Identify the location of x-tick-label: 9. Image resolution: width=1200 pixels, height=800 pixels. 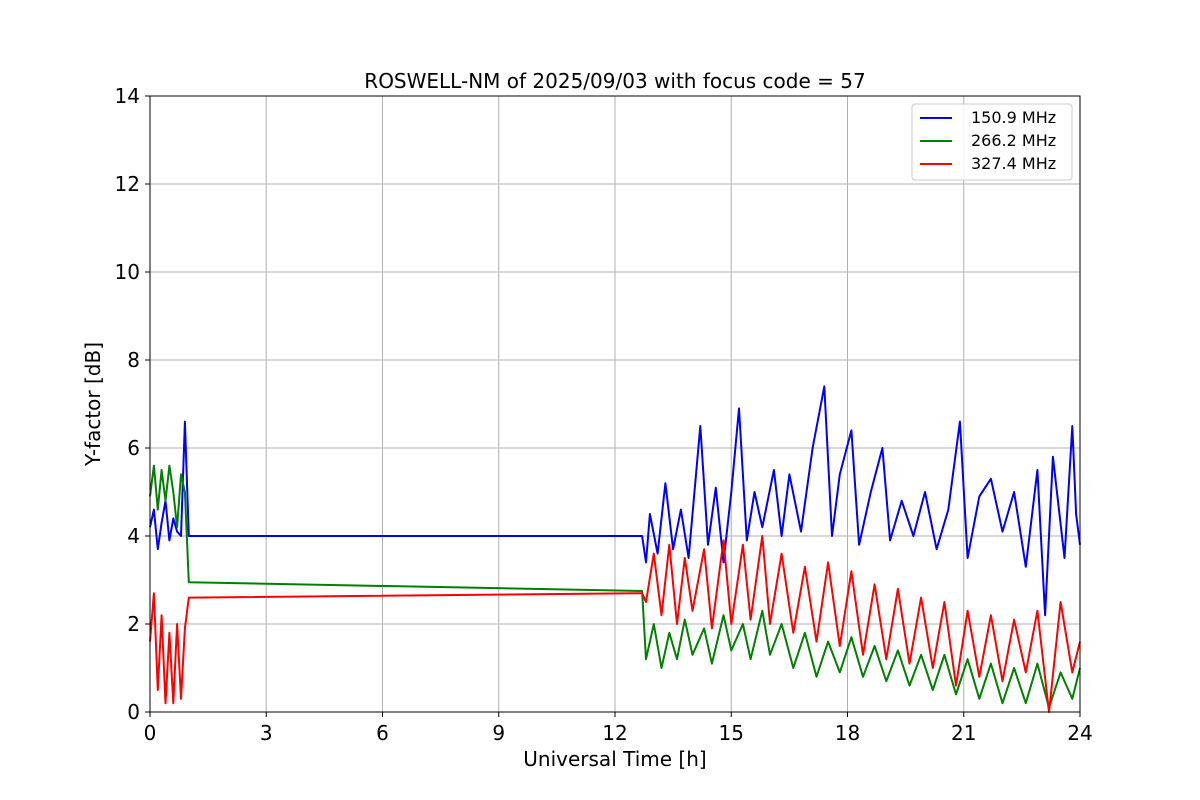
(498, 733).